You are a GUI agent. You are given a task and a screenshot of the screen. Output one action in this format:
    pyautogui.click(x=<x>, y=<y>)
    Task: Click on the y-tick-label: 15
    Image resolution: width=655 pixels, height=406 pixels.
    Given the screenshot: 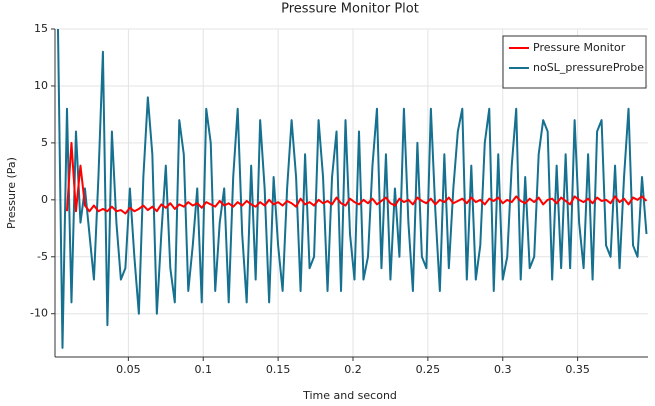 What is the action you would take?
    pyautogui.click(x=41, y=28)
    